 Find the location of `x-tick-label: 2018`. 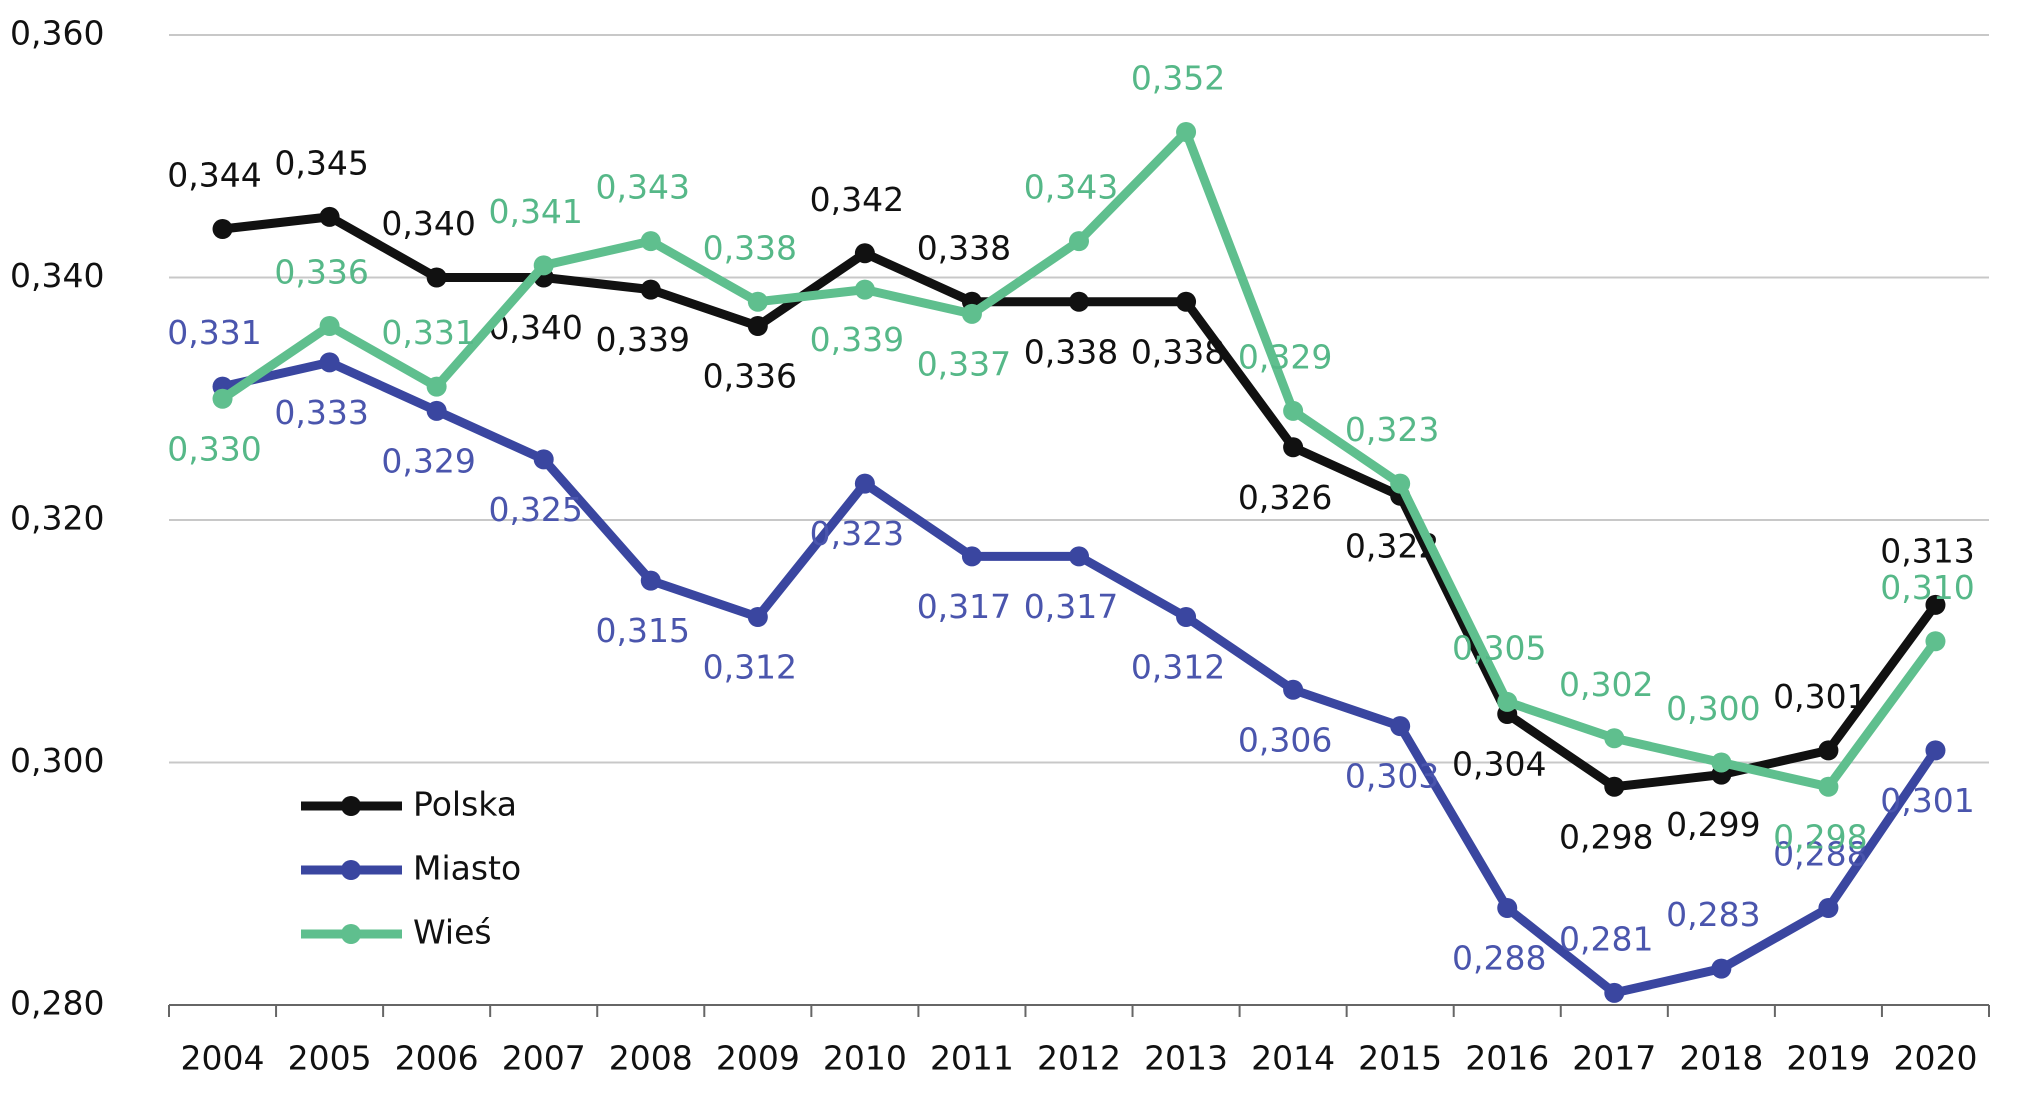

x-tick-label: 2018 is located at coordinates (1721, 1058).